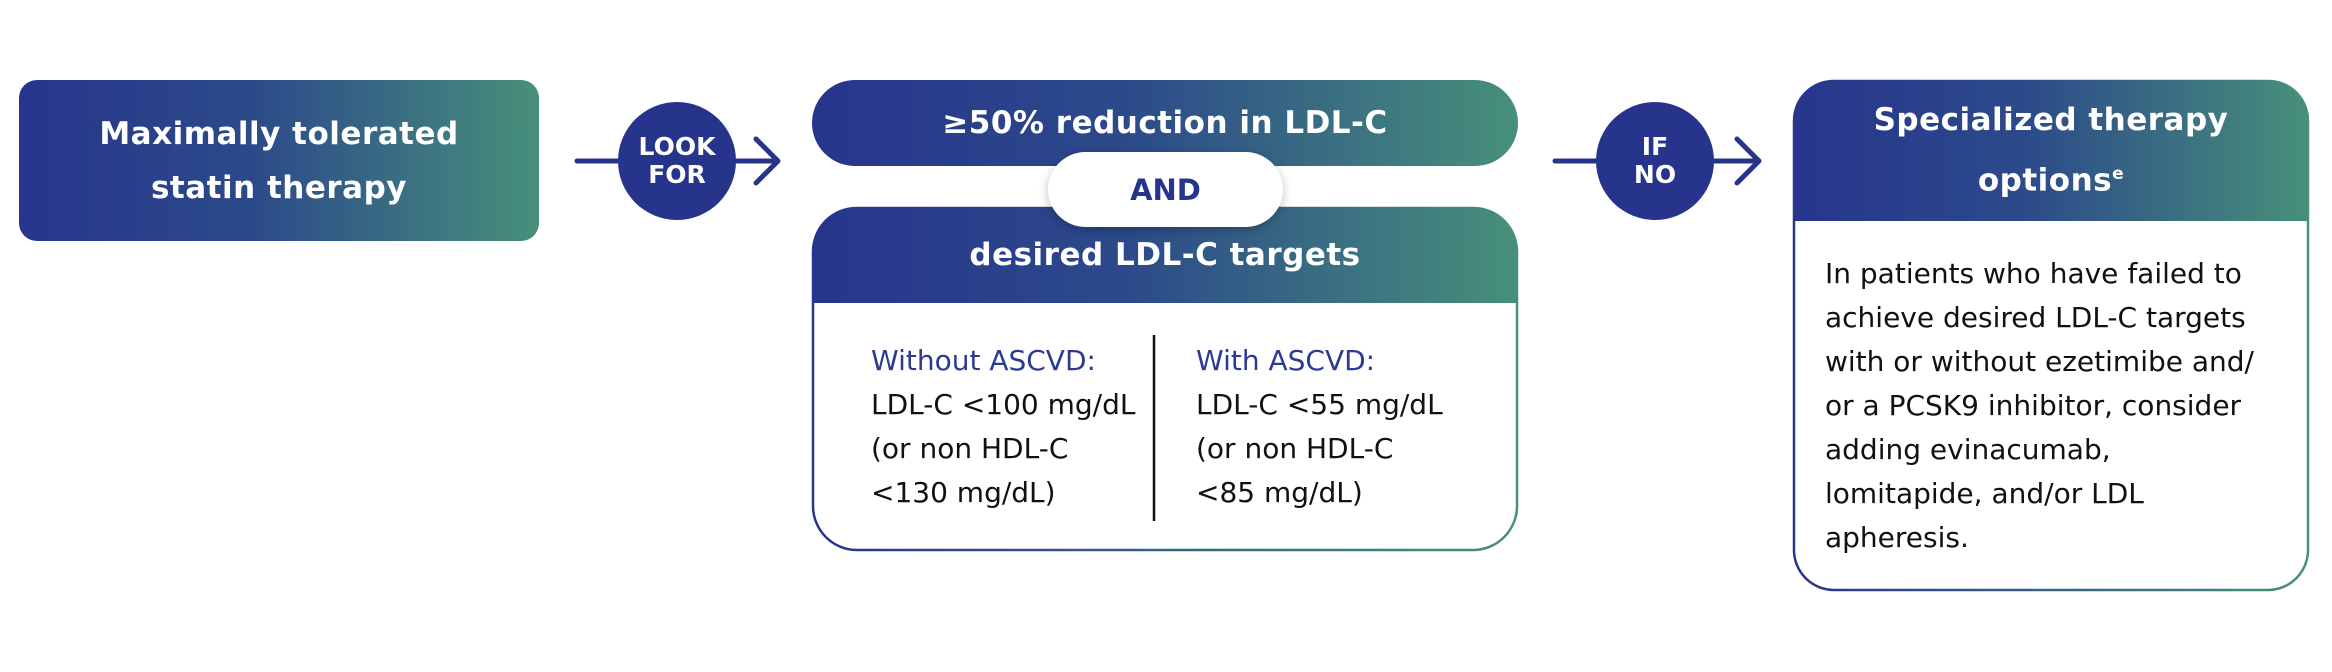 This screenshot has width=2332, height=672. Describe the element at coordinates (963, 492) in the screenshot. I see `column-line: <130 mg/dL)` at that location.